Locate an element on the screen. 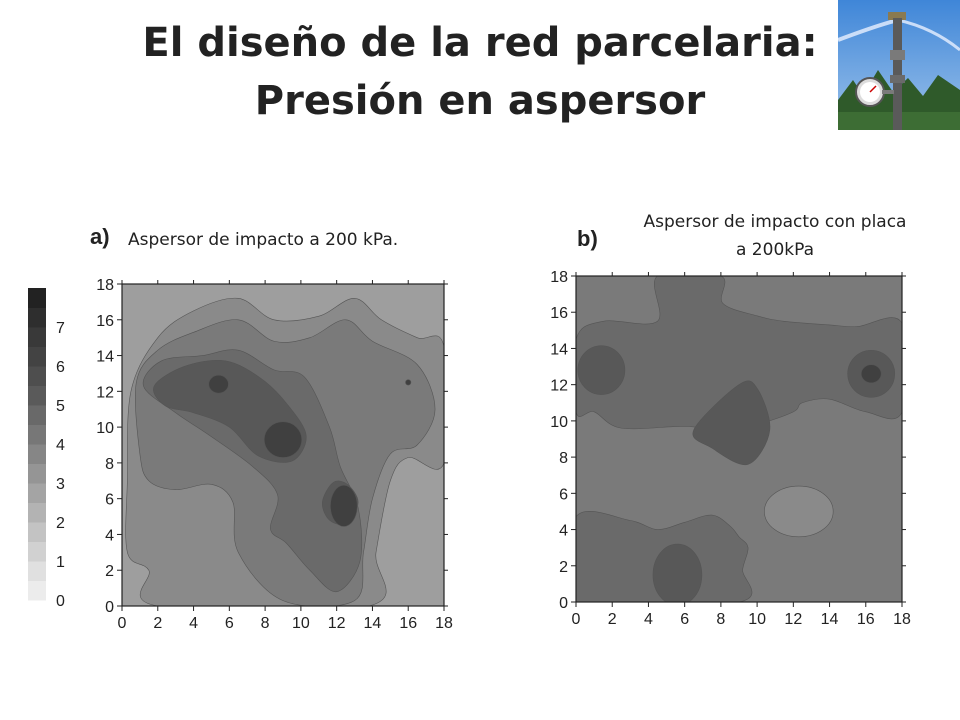 The image size is (960, 720). colorbar-tick-label: 0 is located at coordinates (60, 601).